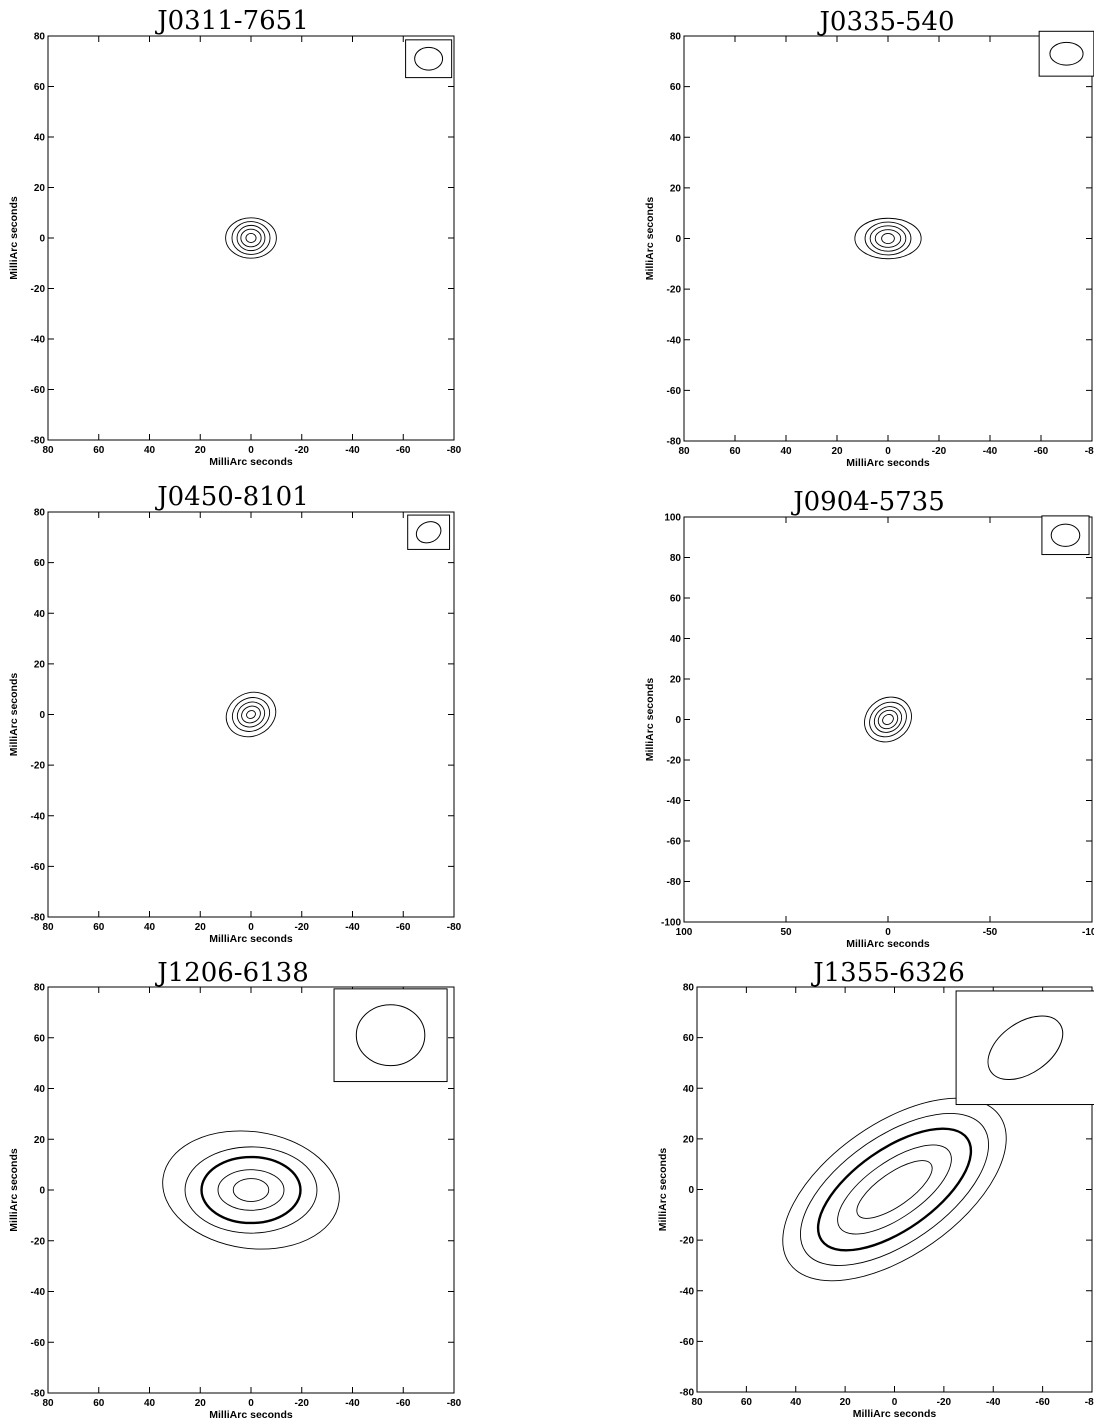  Describe the element at coordinates (867, 502) in the screenshot. I see `panel-title: J0904-5735` at that location.